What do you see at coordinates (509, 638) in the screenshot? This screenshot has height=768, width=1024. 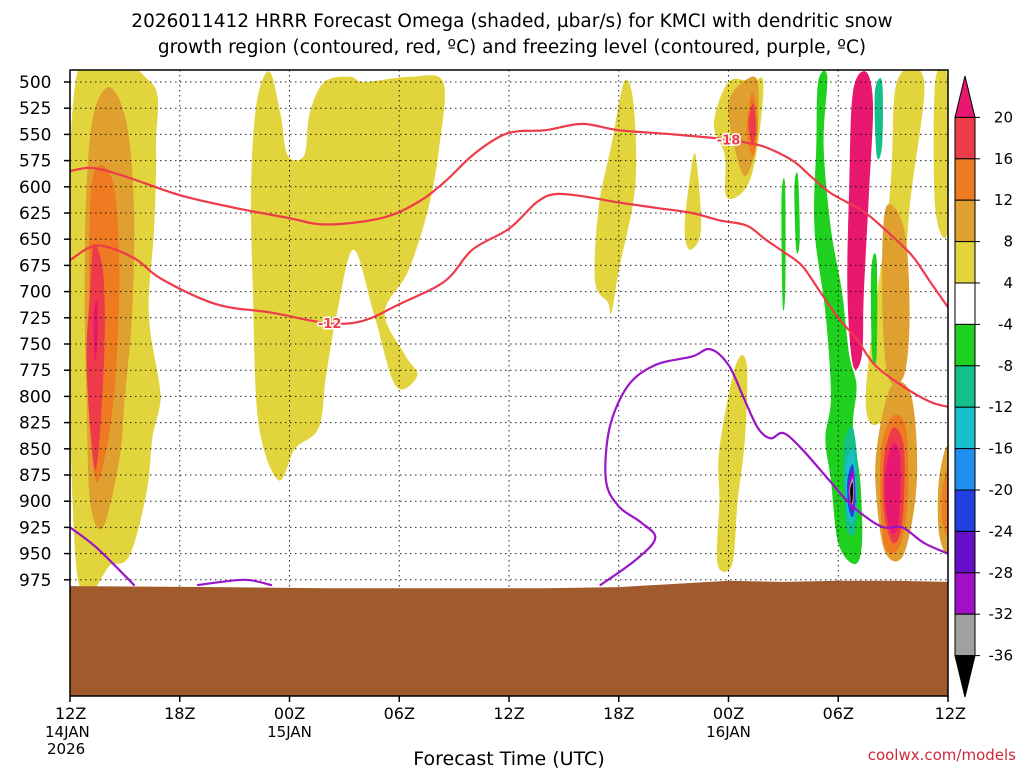 I see `terrain-fill` at bounding box center [509, 638].